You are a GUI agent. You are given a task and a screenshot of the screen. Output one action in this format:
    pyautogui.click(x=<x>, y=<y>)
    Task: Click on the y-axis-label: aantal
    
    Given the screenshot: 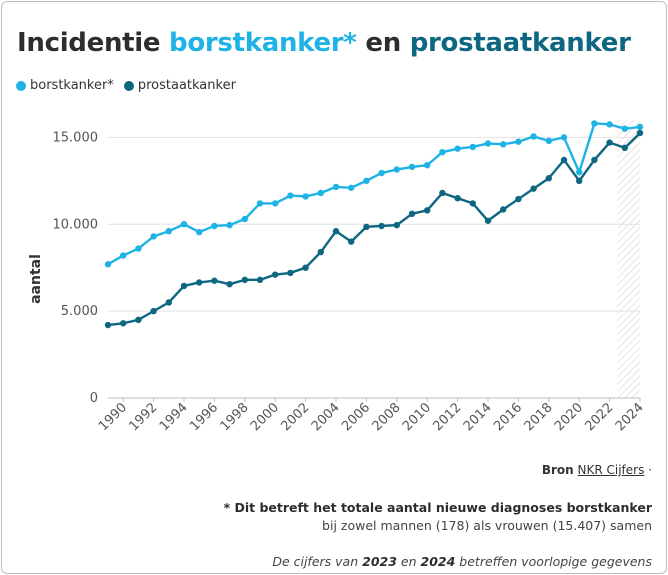 What is the action you would take?
    pyautogui.click(x=36, y=279)
    